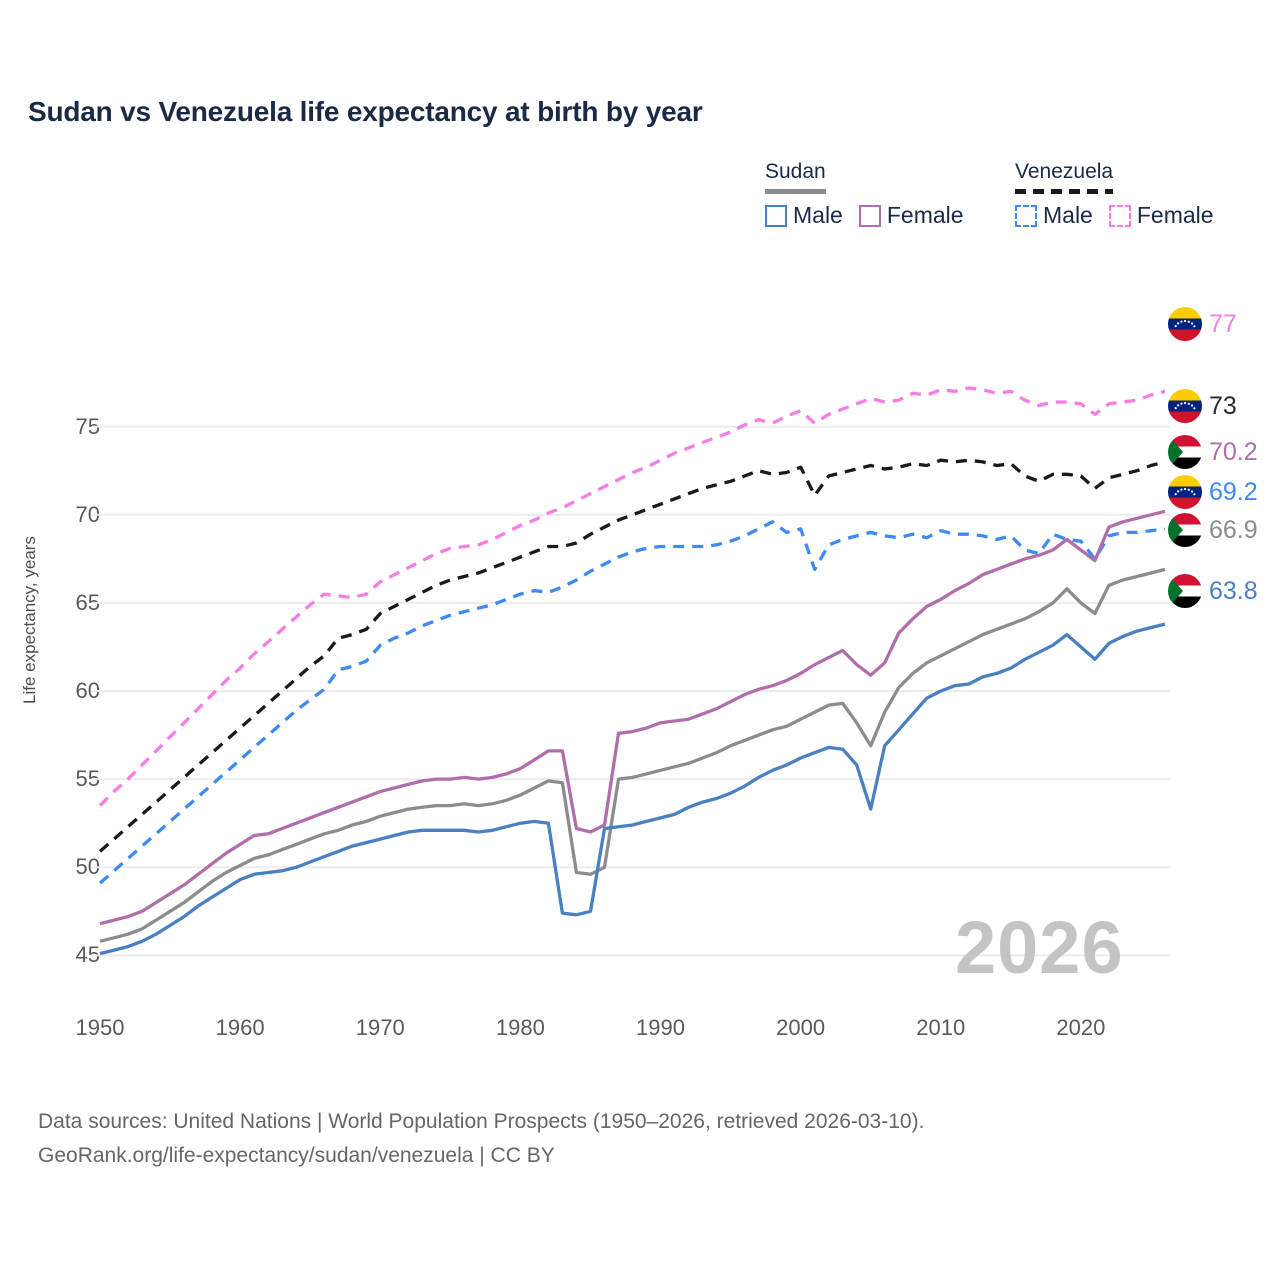 The width and height of the screenshot is (1280, 1280). Describe the element at coordinates (1064, 191) in the screenshot. I see `legend-rule-venezuela` at that location.